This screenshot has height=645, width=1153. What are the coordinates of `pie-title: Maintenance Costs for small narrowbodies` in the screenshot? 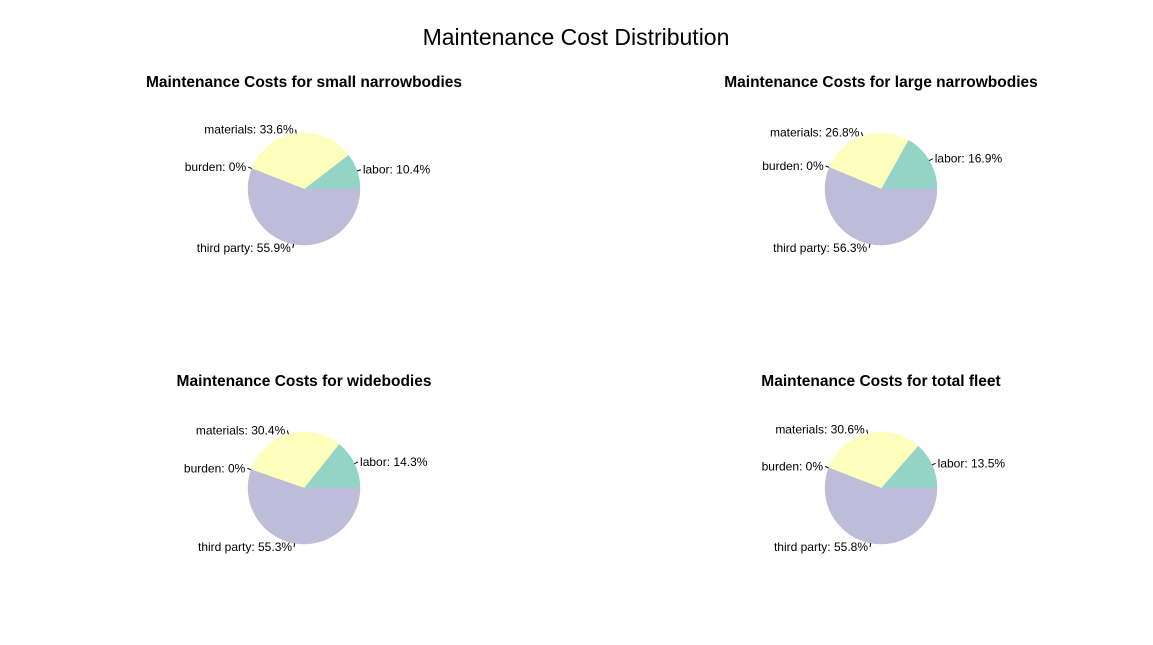 It's located at (304, 82).